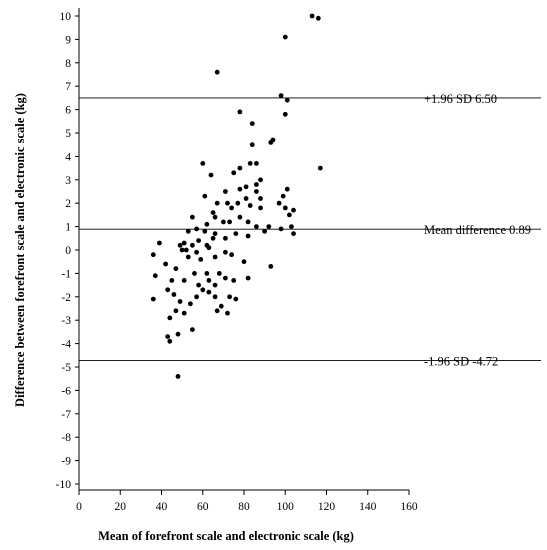 Image resolution: width=547 pixels, height=550 pixels. What do you see at coordinates (66, 415) in the screenshot?
I see `y-tick-label: -7` at bounding box center [66, 415].